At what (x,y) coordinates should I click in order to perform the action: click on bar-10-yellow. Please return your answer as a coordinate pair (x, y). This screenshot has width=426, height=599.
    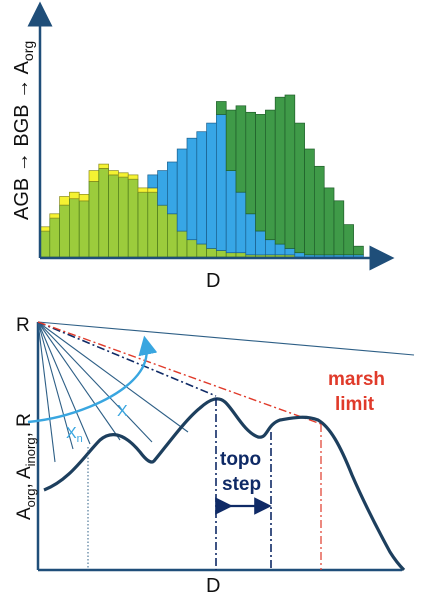
    Looking at the image, I should click on (143, 190).